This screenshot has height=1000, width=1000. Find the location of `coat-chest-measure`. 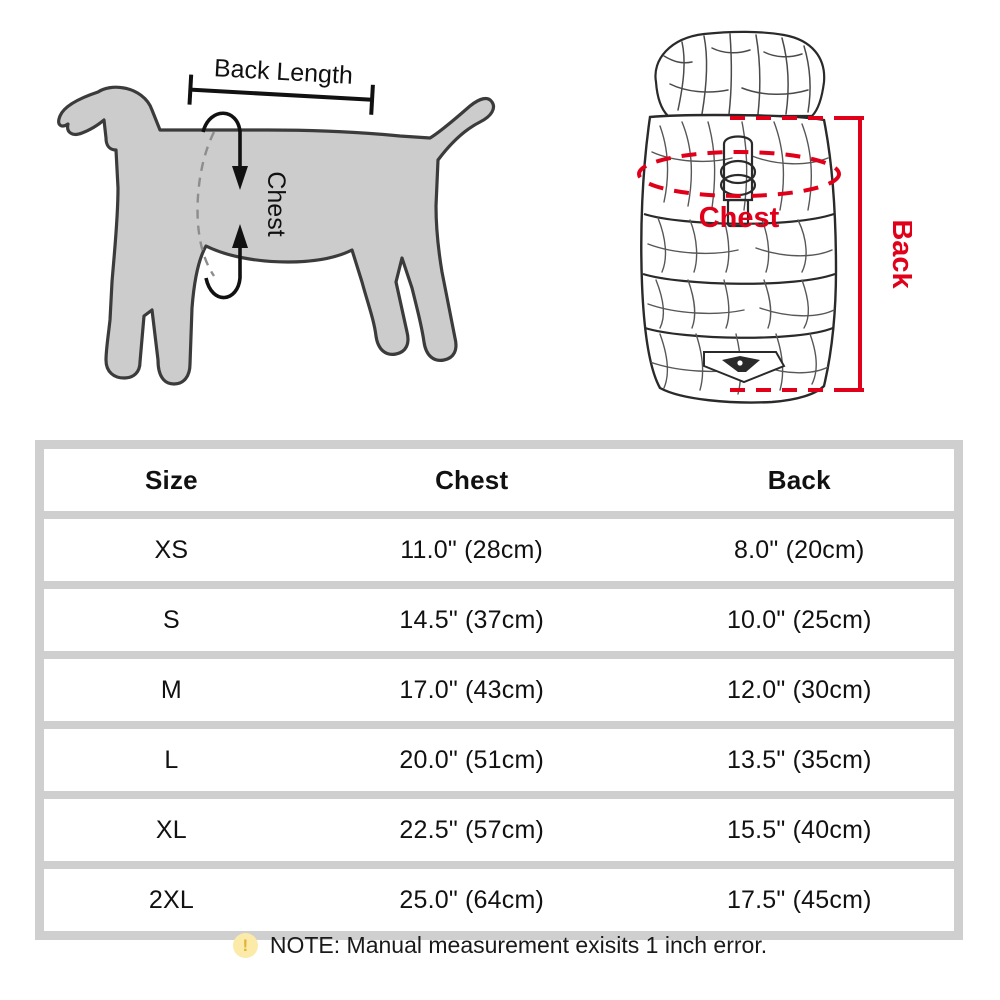

coat-chest-measure is located at coordinates (739, 174).